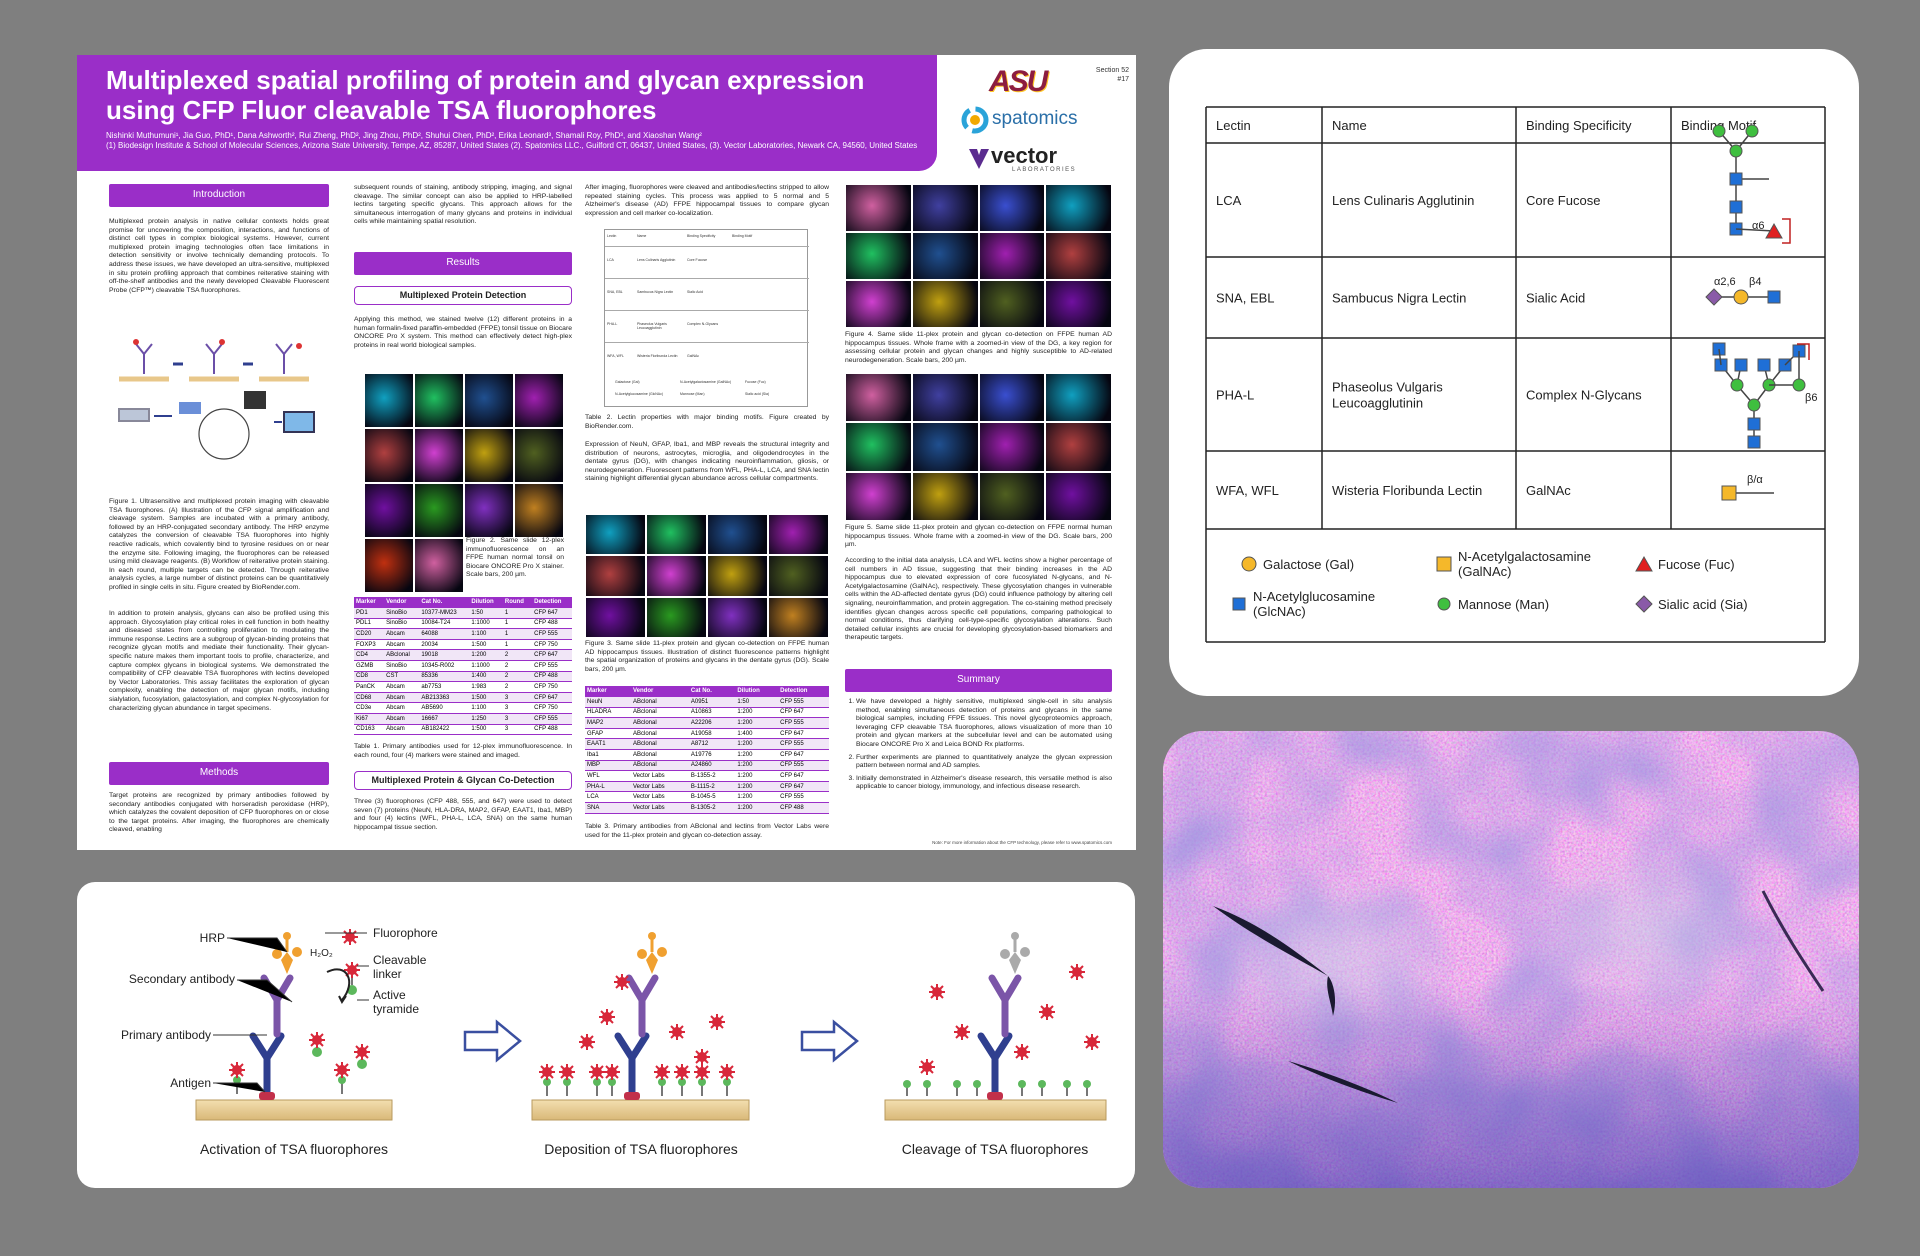 This screenshot has width=1920, height=1256. I want to click on table-cell: Abcam, so click(402, 698).